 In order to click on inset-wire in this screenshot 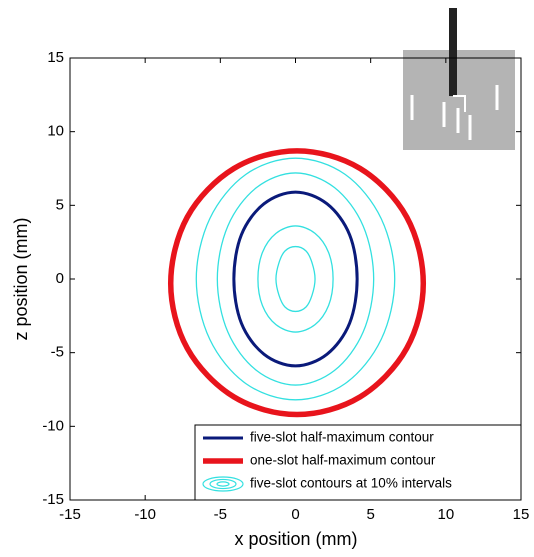, I will do `click(459, 103)`.